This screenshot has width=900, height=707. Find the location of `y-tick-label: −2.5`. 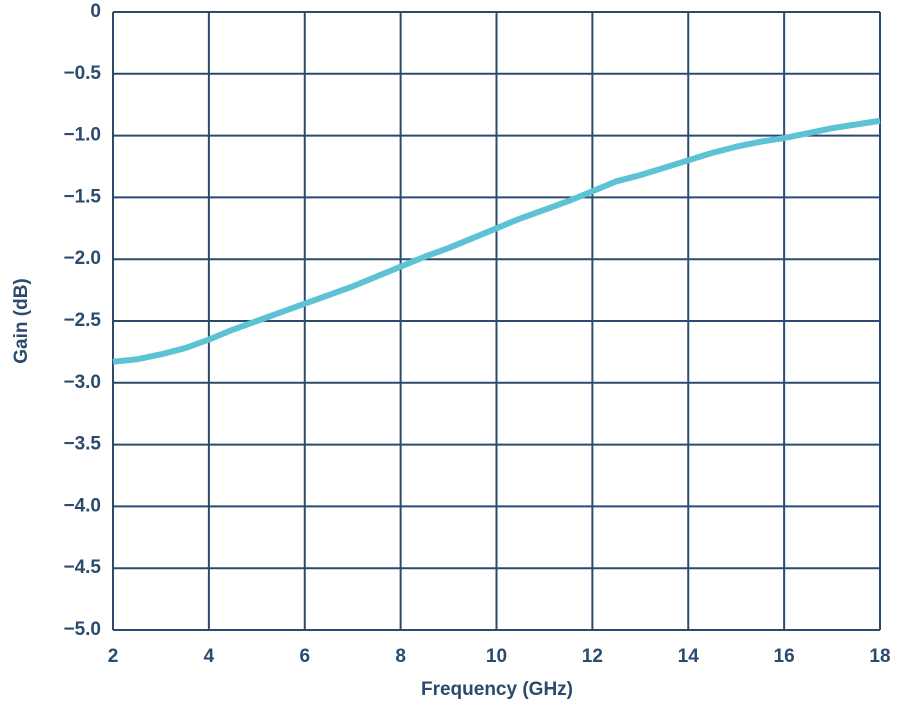

y-tick-label: −2.5 is located at coordinates (82, 320).